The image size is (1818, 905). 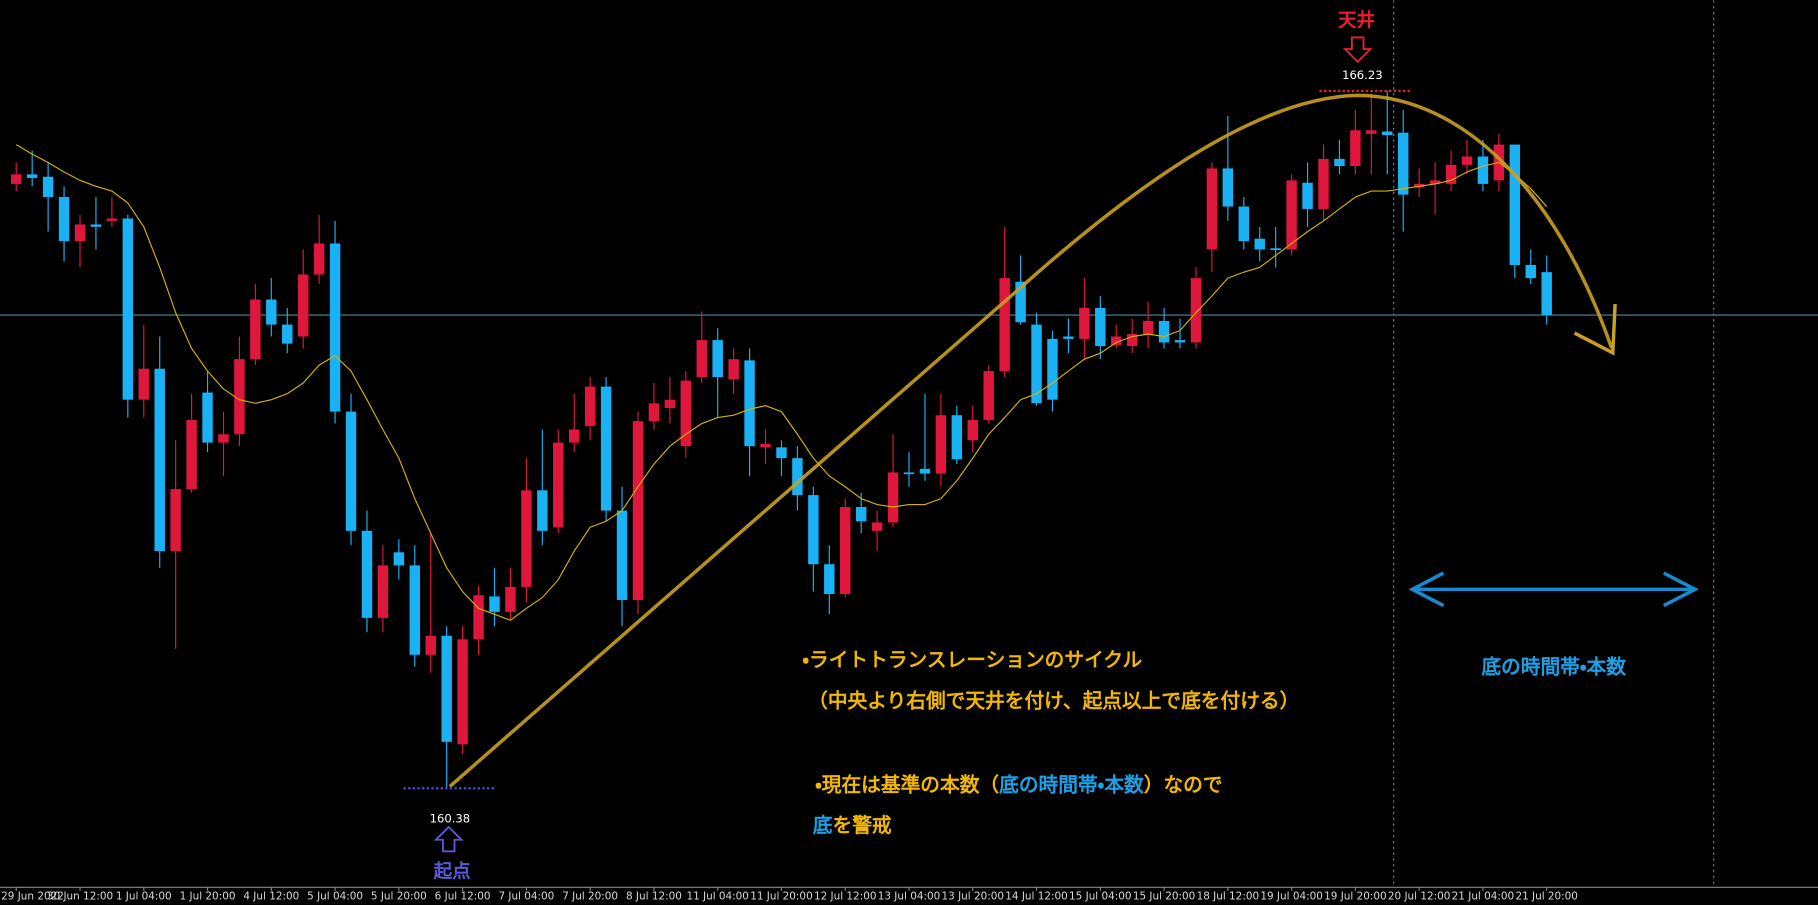 I want to click on x-tick-label: 21 Jul 20:00, so click(x=1546, y=897).